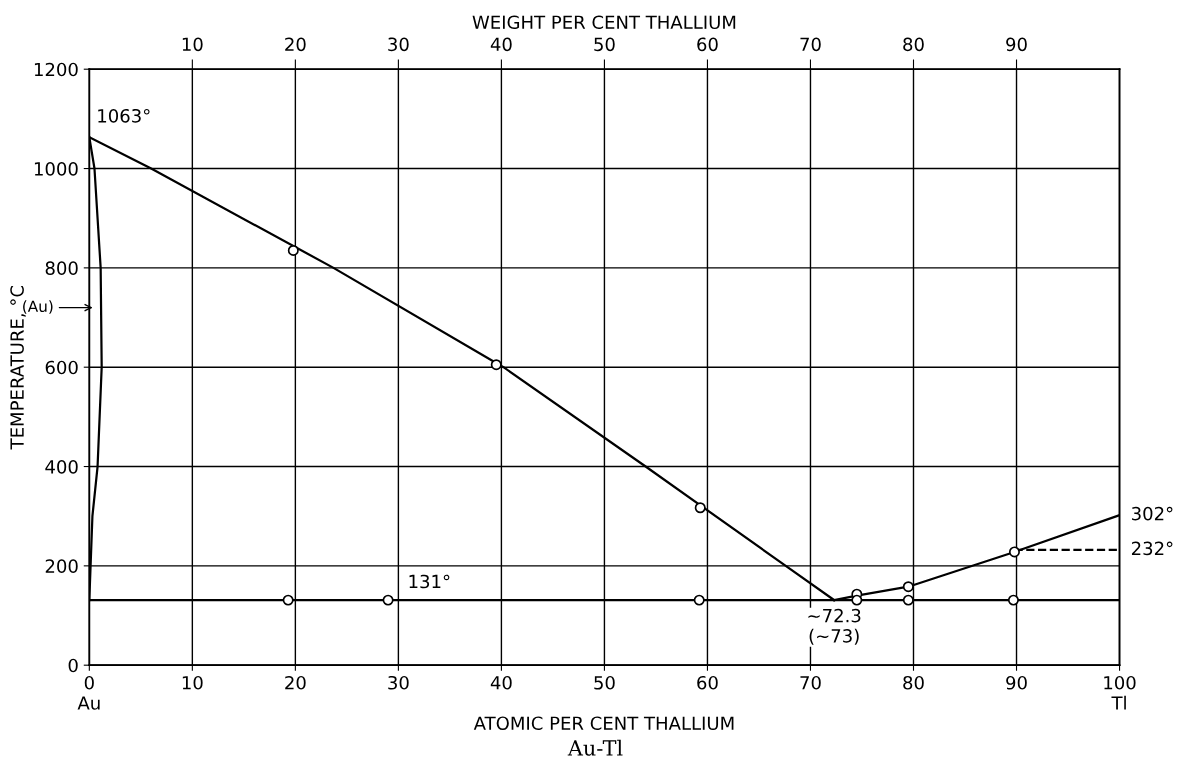  I want to click on x-tick-label: 70, so click(810, 682).